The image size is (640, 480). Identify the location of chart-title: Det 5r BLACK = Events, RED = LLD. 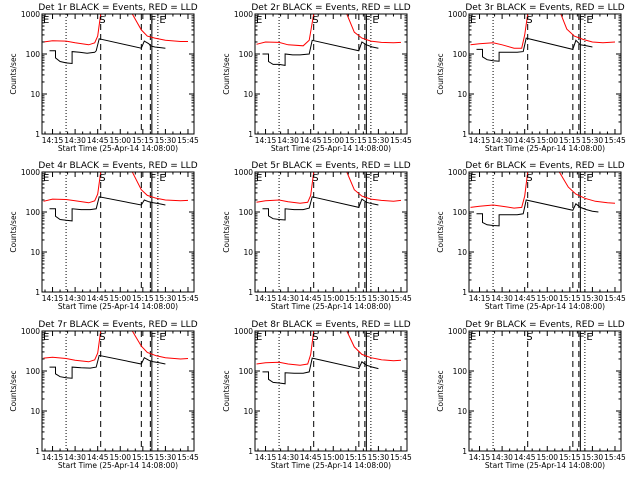
(330, 166).